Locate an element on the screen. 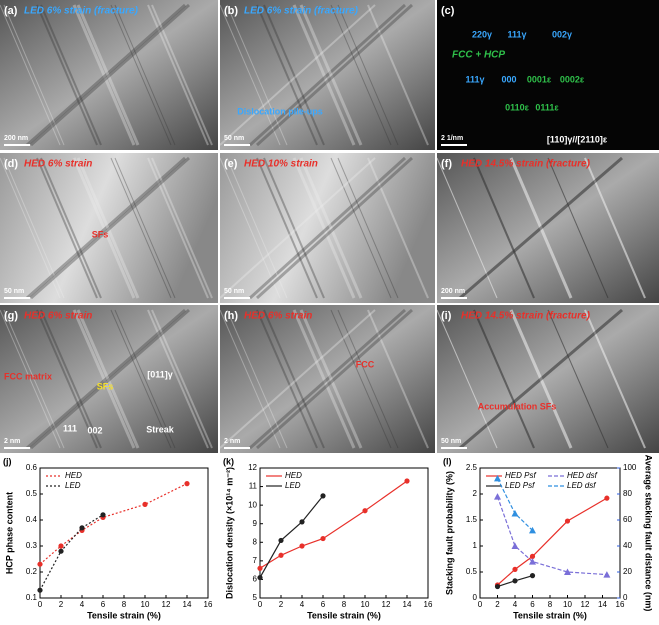  panel-title: HED 14.5% strain (fracture) is located at coordinates (526, 316).